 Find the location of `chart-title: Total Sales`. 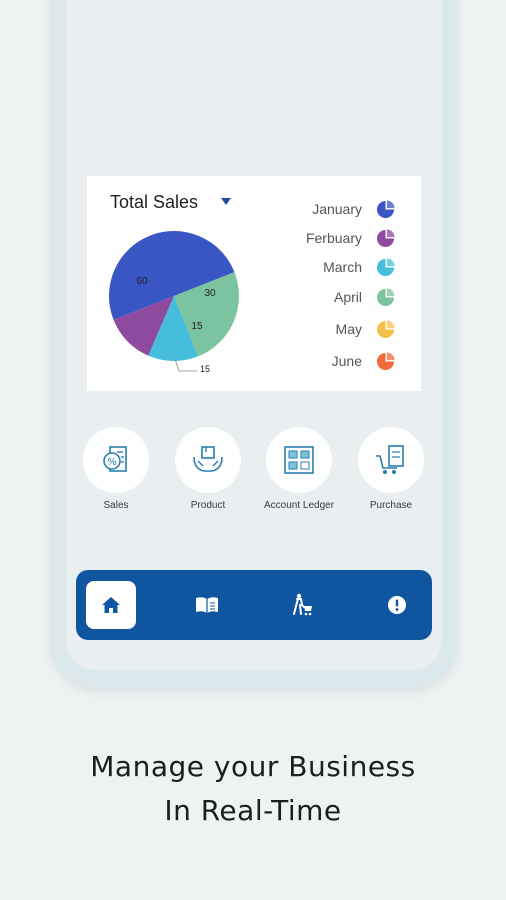

chart-title: Total Sales is located at coordinates (154, 202).